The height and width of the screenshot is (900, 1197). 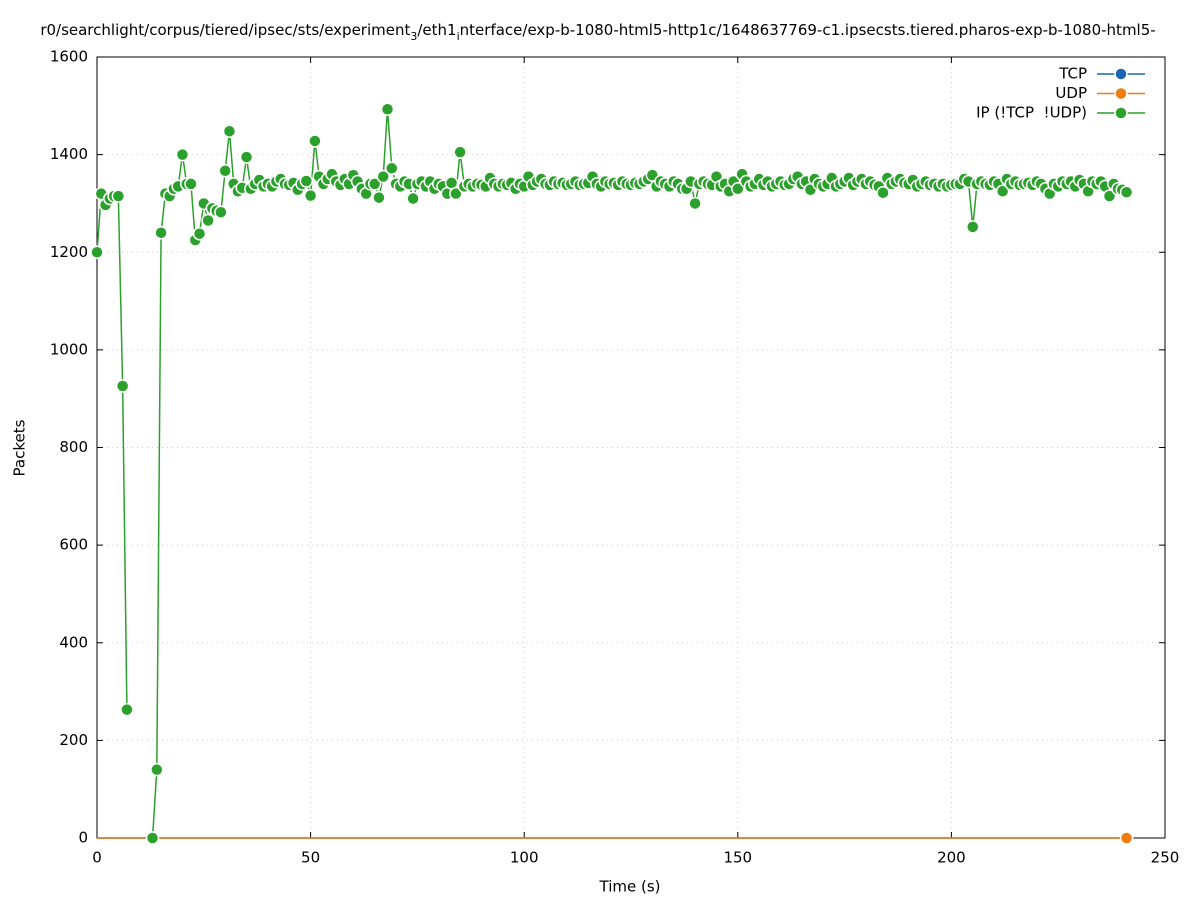 I want to click on legend-label: UDP, so click(x=1071, y=93).